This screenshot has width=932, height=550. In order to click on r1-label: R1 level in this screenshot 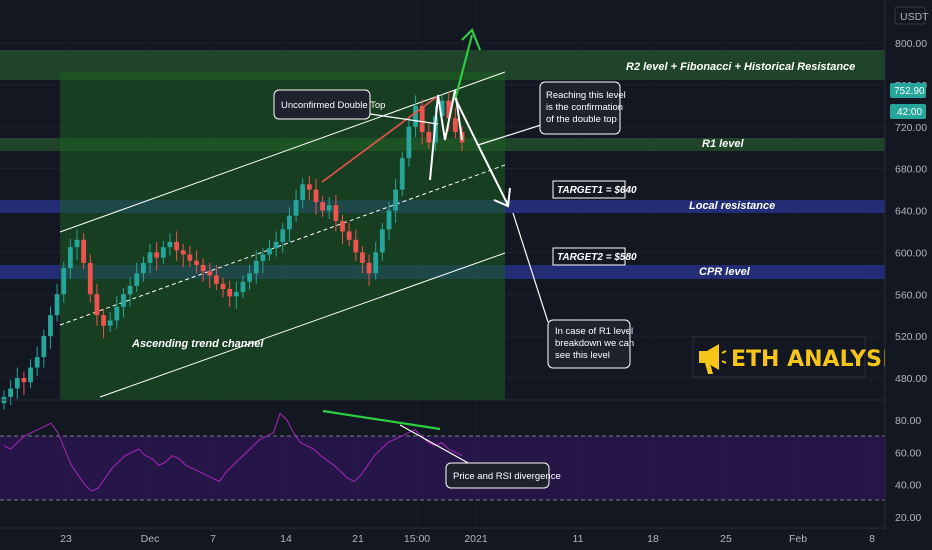, I will do `click(723, 144)`.